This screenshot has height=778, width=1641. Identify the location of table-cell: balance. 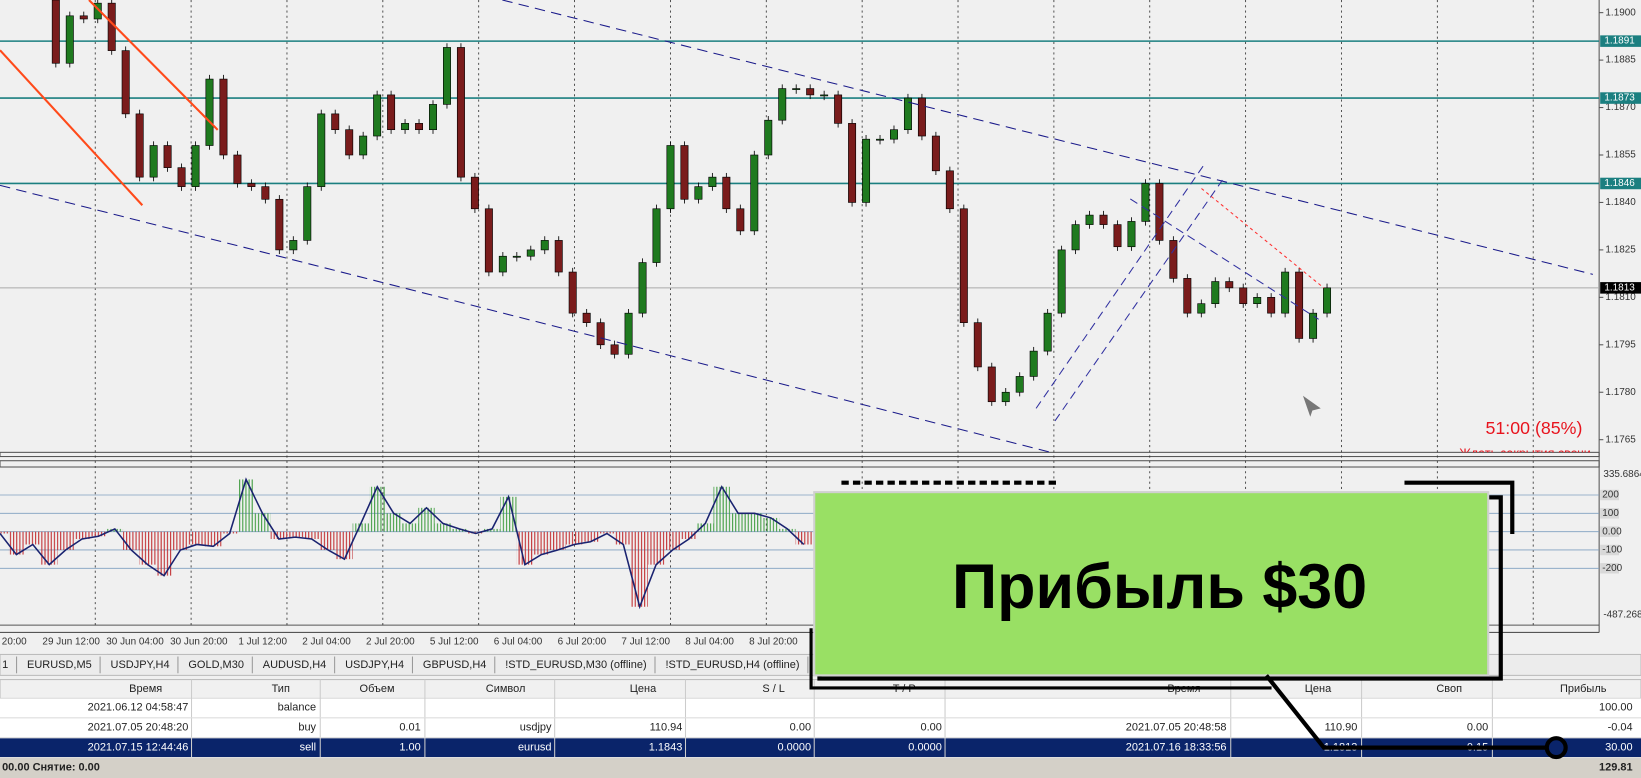
(297, 708).